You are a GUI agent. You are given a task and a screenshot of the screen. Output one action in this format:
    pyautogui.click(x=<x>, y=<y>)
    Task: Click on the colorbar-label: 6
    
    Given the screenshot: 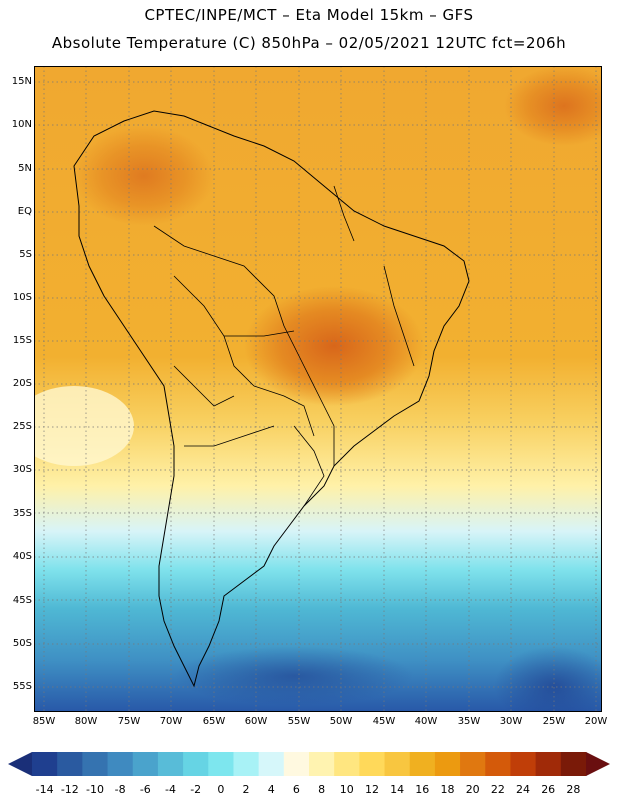 What is the action you would take?
    pyautogui.click(x=296, y=789)
    